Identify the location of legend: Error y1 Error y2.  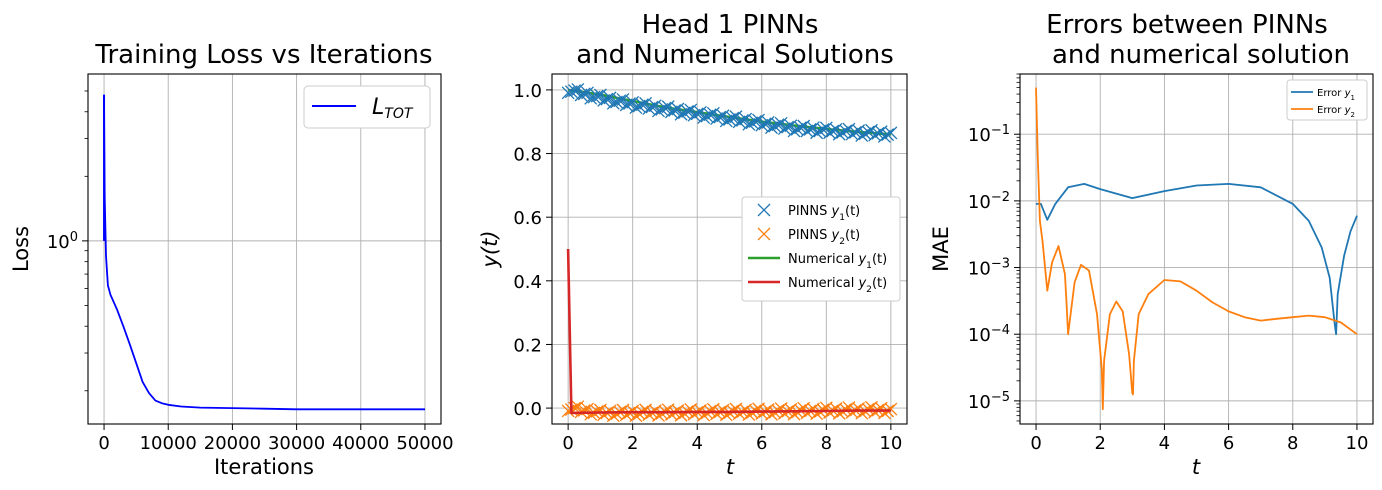
(1327, 100).